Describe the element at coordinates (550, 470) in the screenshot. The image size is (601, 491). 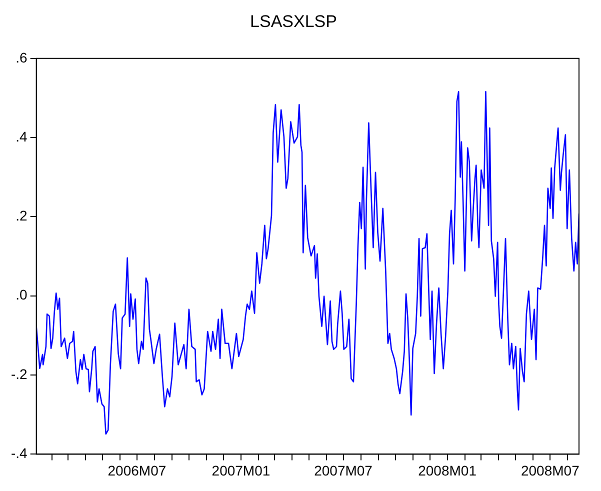
I see `x-tick-label: 2008M07` at that location.